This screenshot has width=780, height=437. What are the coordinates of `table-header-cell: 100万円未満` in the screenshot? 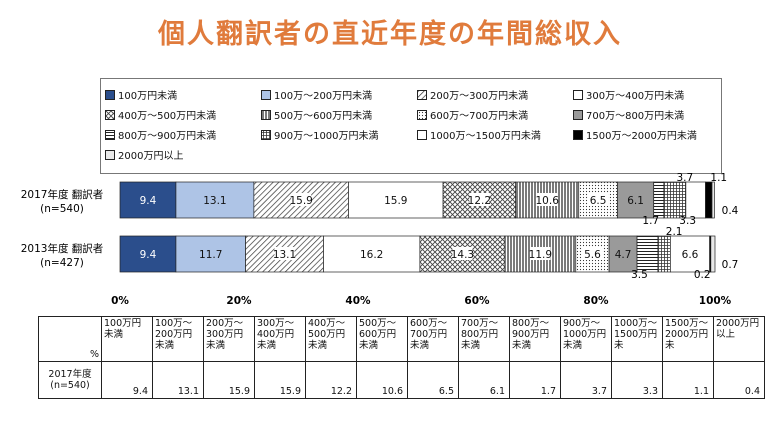 It's located at (127, 339).